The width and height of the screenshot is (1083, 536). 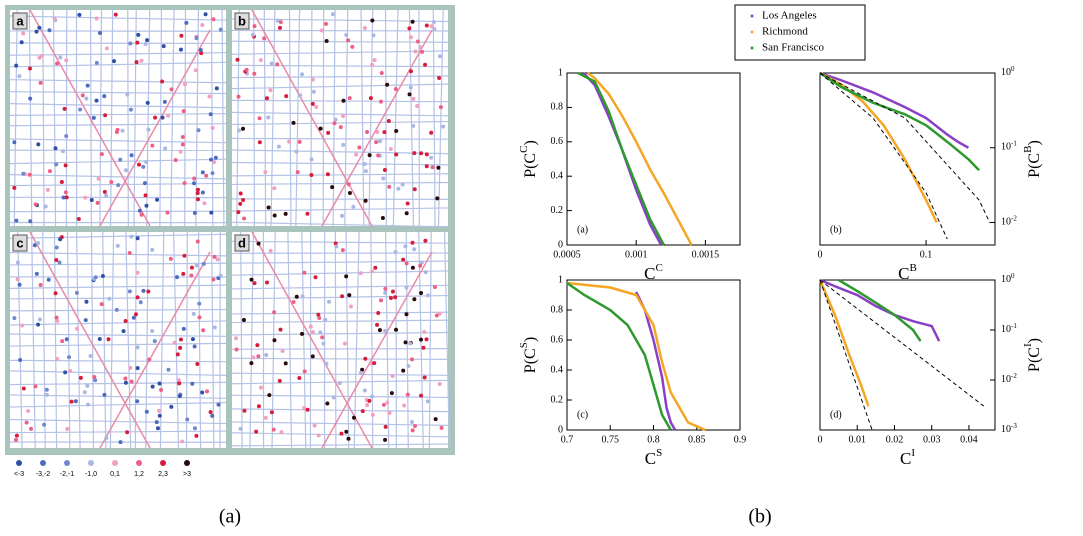 I want to click on legend-label: 2,3, so click(x=163, y=474).